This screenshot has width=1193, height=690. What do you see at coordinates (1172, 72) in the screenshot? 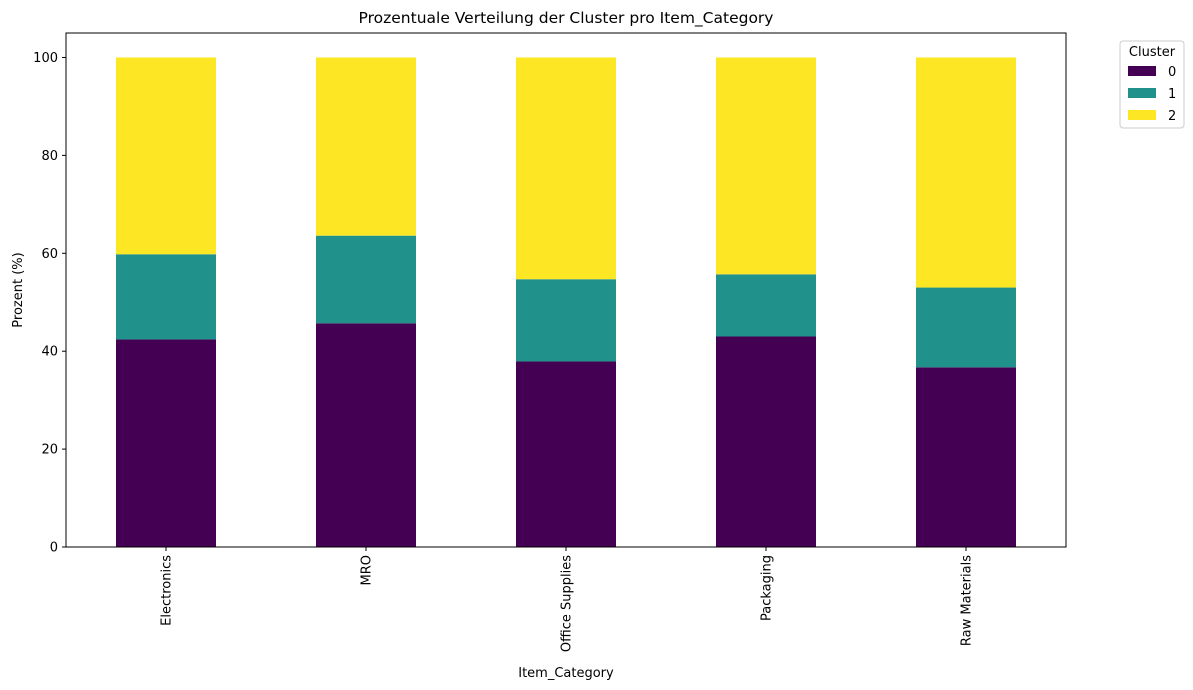
I see `legend-label-cluster-0: 0` at bounding box center [1172, 72].